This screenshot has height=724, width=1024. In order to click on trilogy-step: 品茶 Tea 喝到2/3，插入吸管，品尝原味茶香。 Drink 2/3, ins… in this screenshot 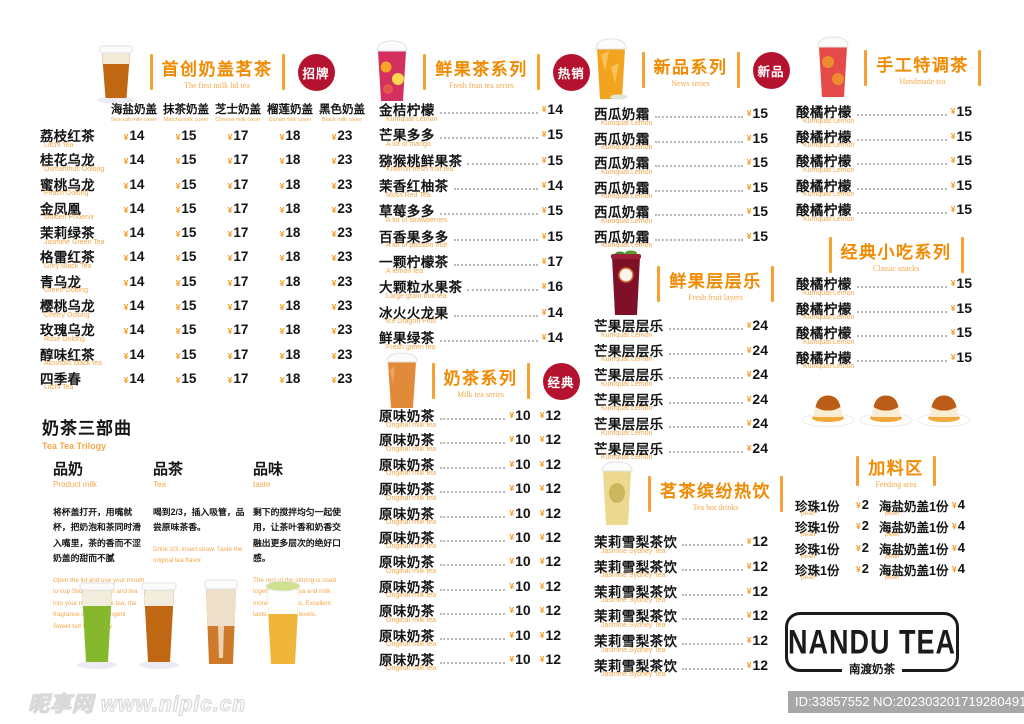, I will do `click(199, 545)`.